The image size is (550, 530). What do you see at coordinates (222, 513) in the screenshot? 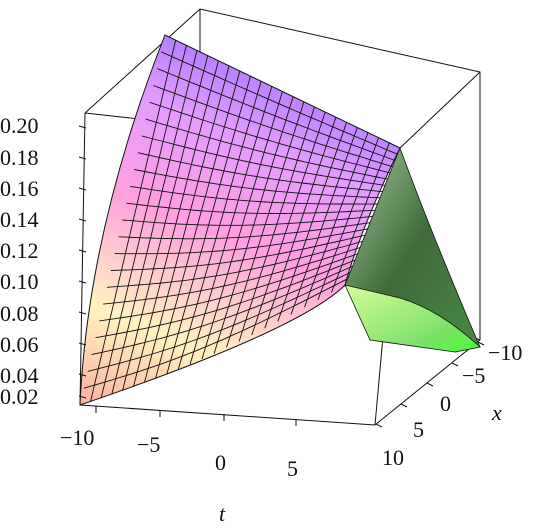
I see `t-axis-label: t` at bounding box center [222, 513].